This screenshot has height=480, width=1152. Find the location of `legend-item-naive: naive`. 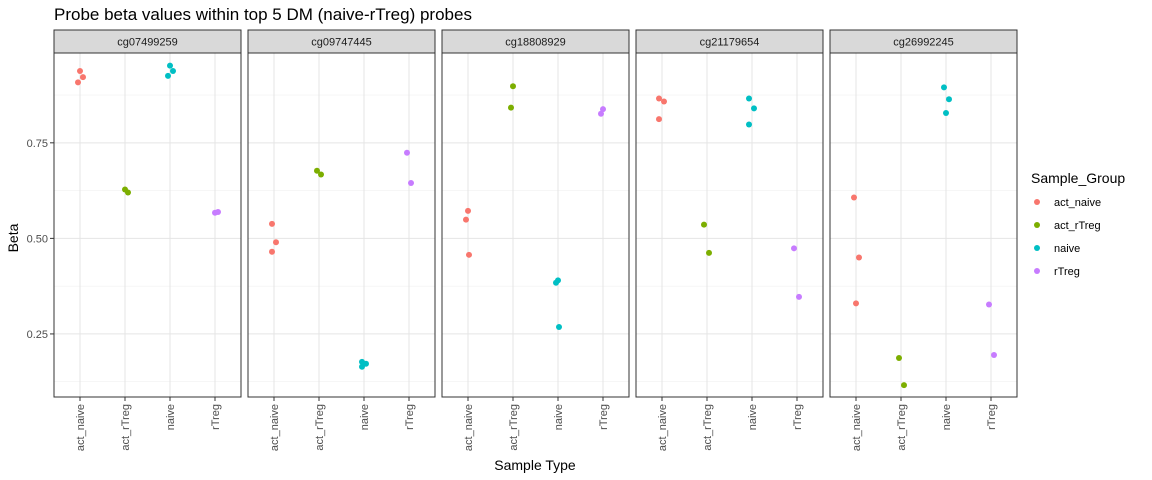

legend-item-naive: naive is located at coordinates (1057, 249).